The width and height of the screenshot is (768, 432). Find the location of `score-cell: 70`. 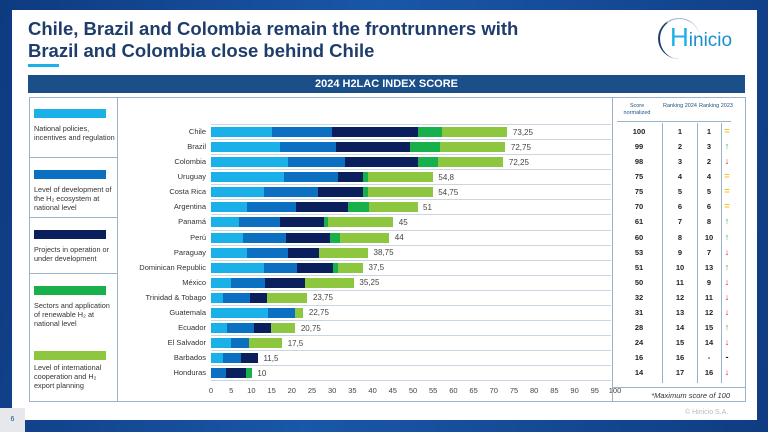

score-cell: 70 is located at coordinates (639, 207).